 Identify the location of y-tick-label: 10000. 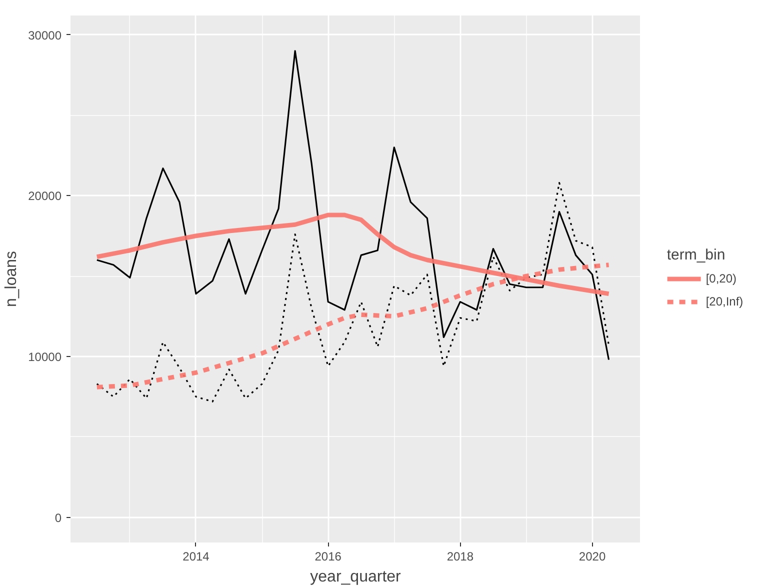
(45, 357).